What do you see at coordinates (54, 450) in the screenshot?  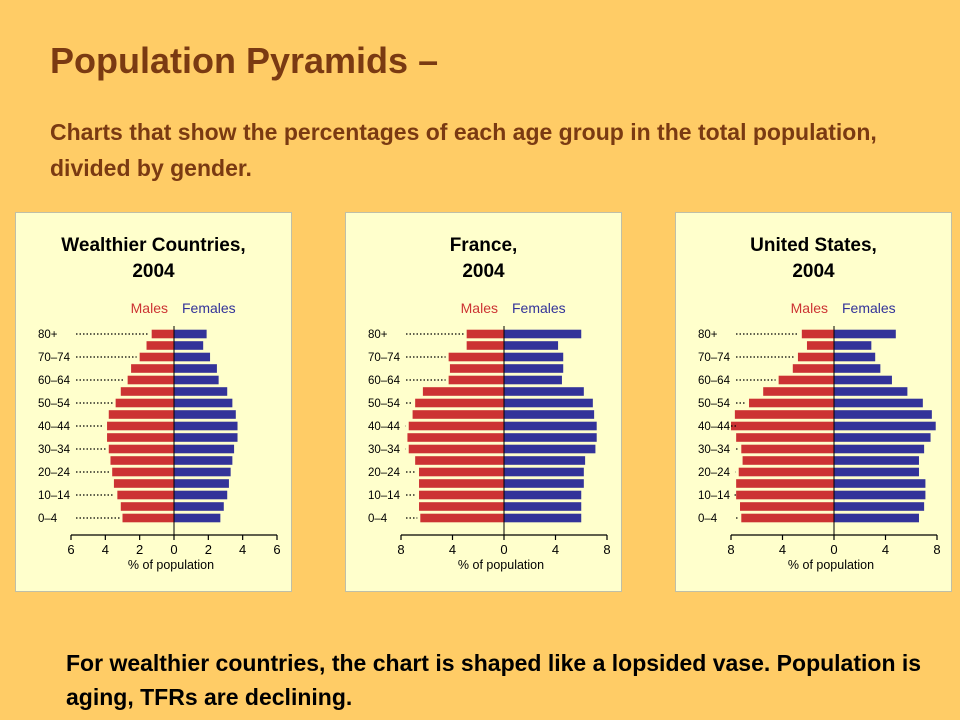 I see `age-label: 30–34` at bounding box center [54, 450].